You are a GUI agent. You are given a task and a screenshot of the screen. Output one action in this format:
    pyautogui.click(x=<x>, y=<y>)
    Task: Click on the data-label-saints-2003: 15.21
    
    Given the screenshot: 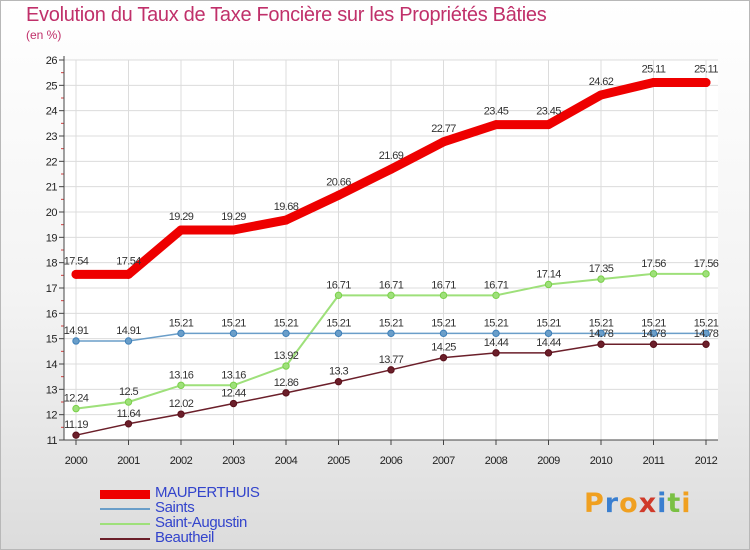 What is the action you would take?
    pyautogui.click(x=233, y=323)
    